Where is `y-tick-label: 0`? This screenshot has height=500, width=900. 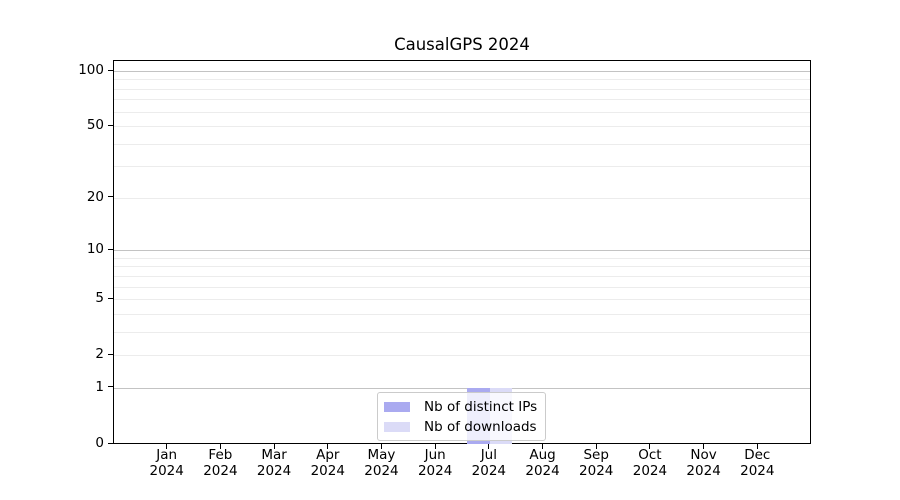
y-tick-label: 0 is located at coordinates (99, 443).